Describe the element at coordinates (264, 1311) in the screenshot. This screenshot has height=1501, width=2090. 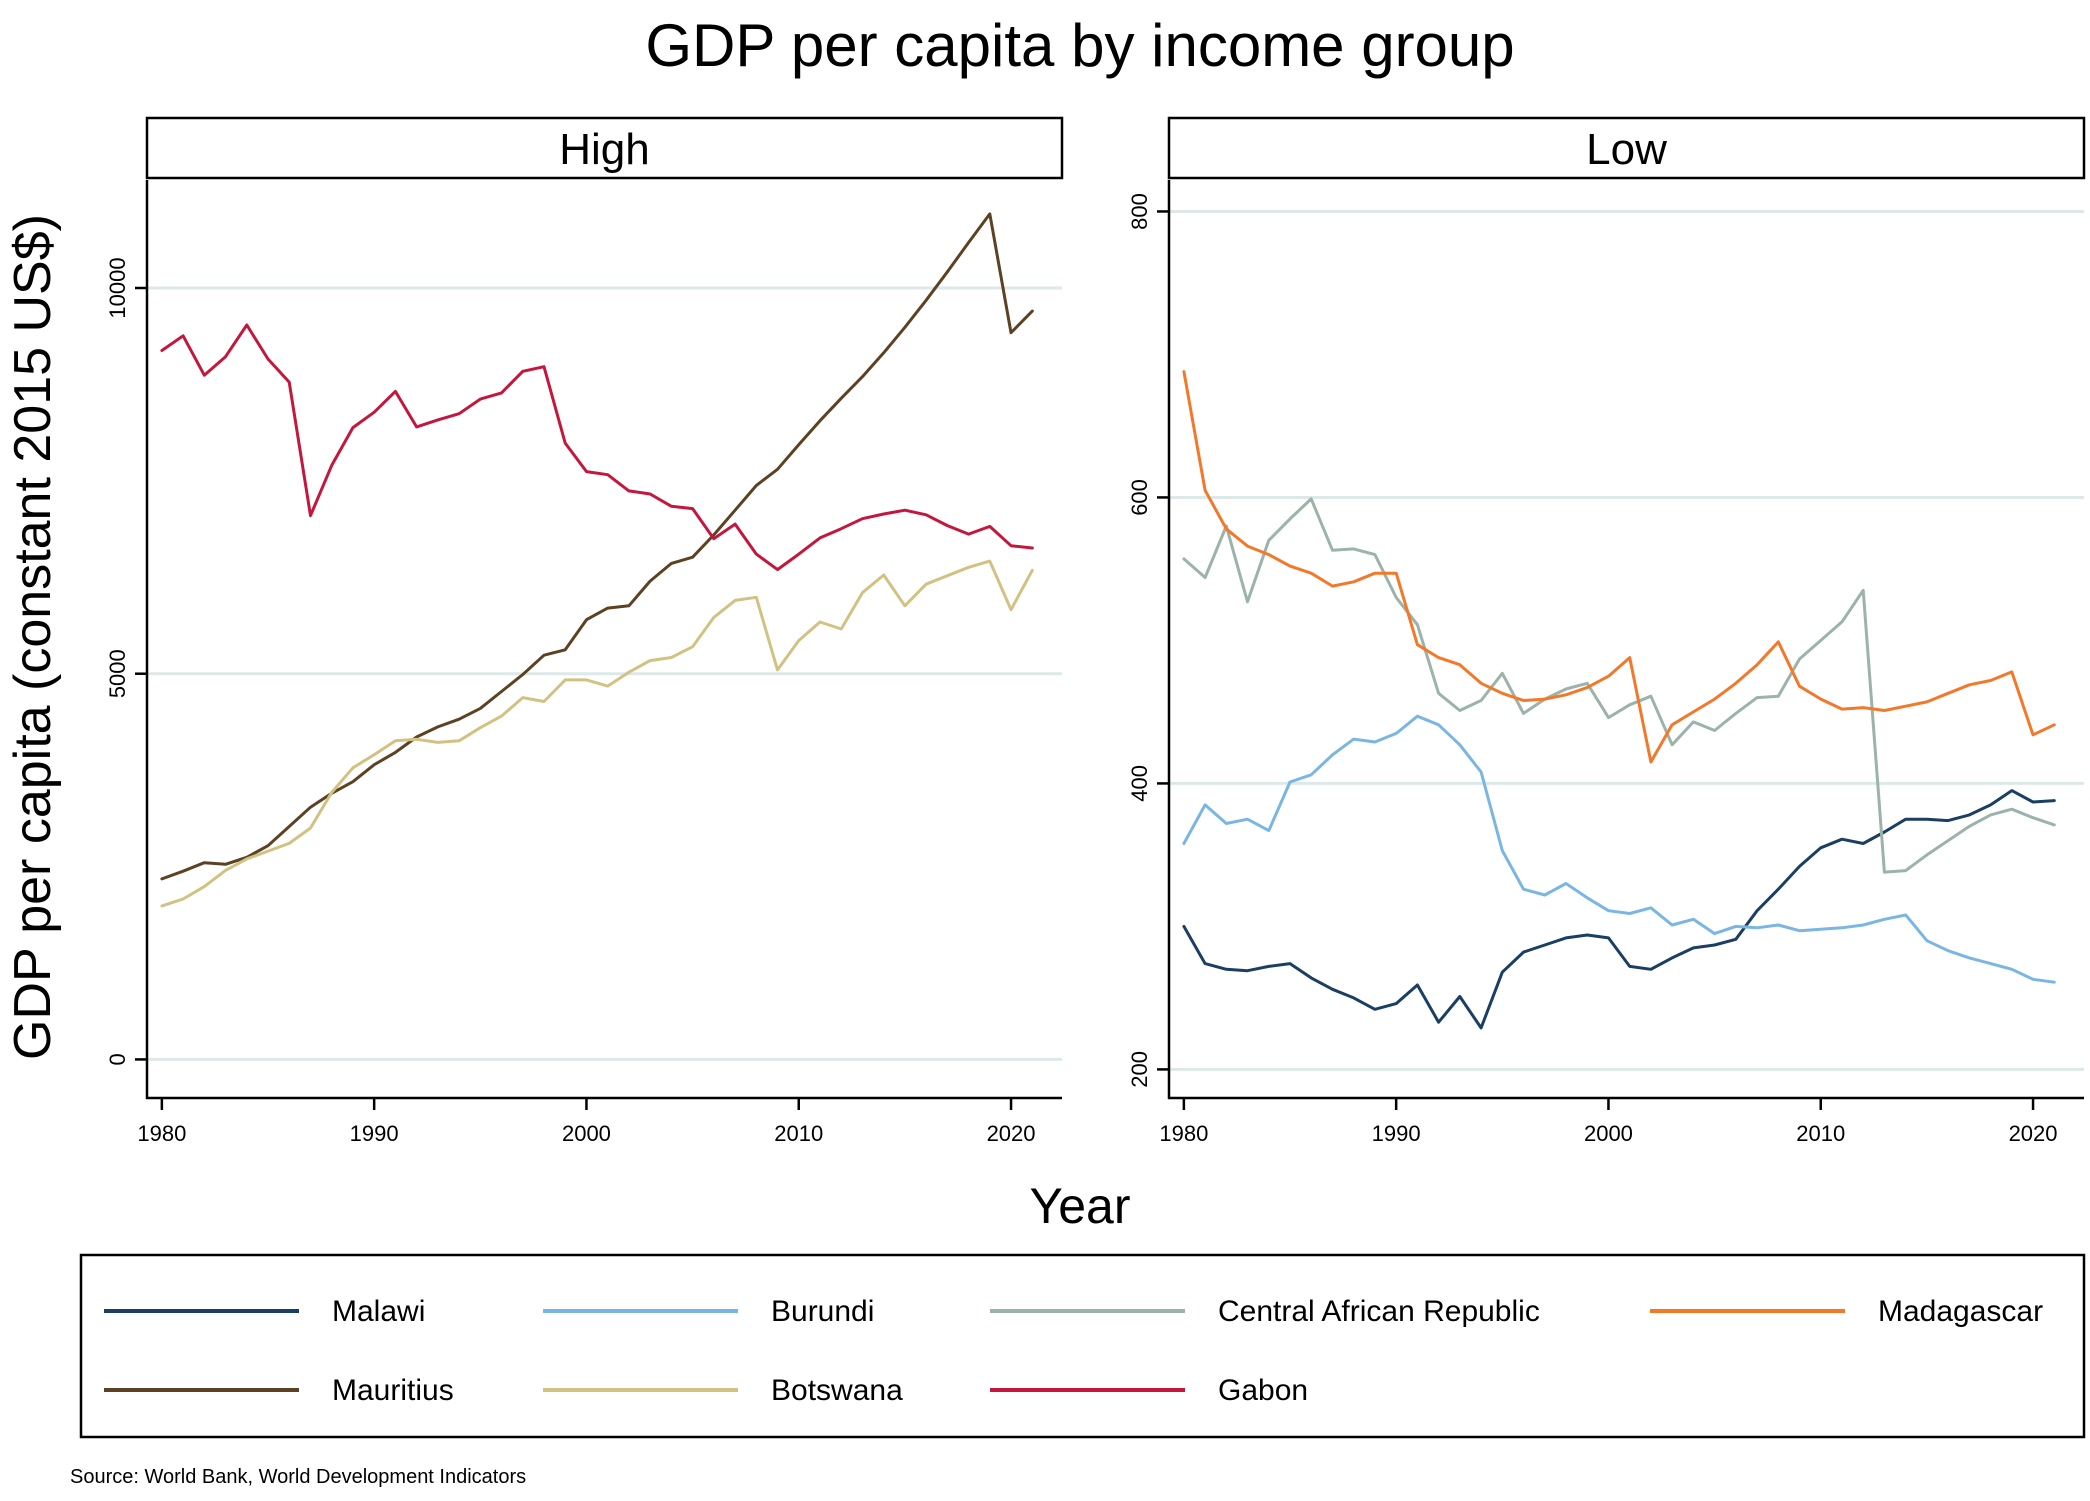
I see `legend-item-malawi: Malawi` at that location.